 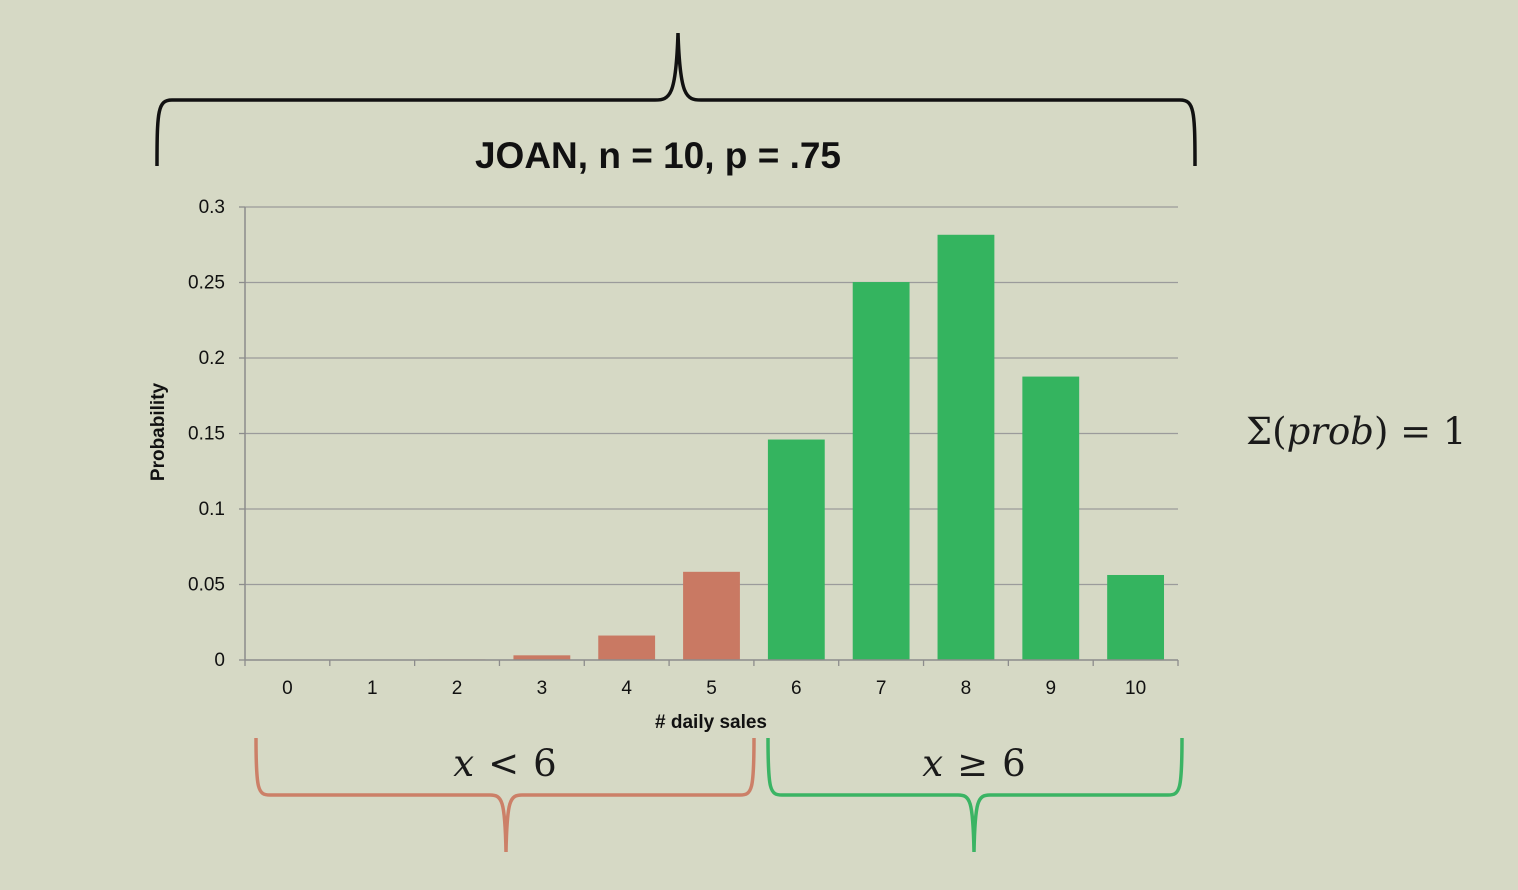 I want to click on right-bottom-brace, so click(x=975, y=795).